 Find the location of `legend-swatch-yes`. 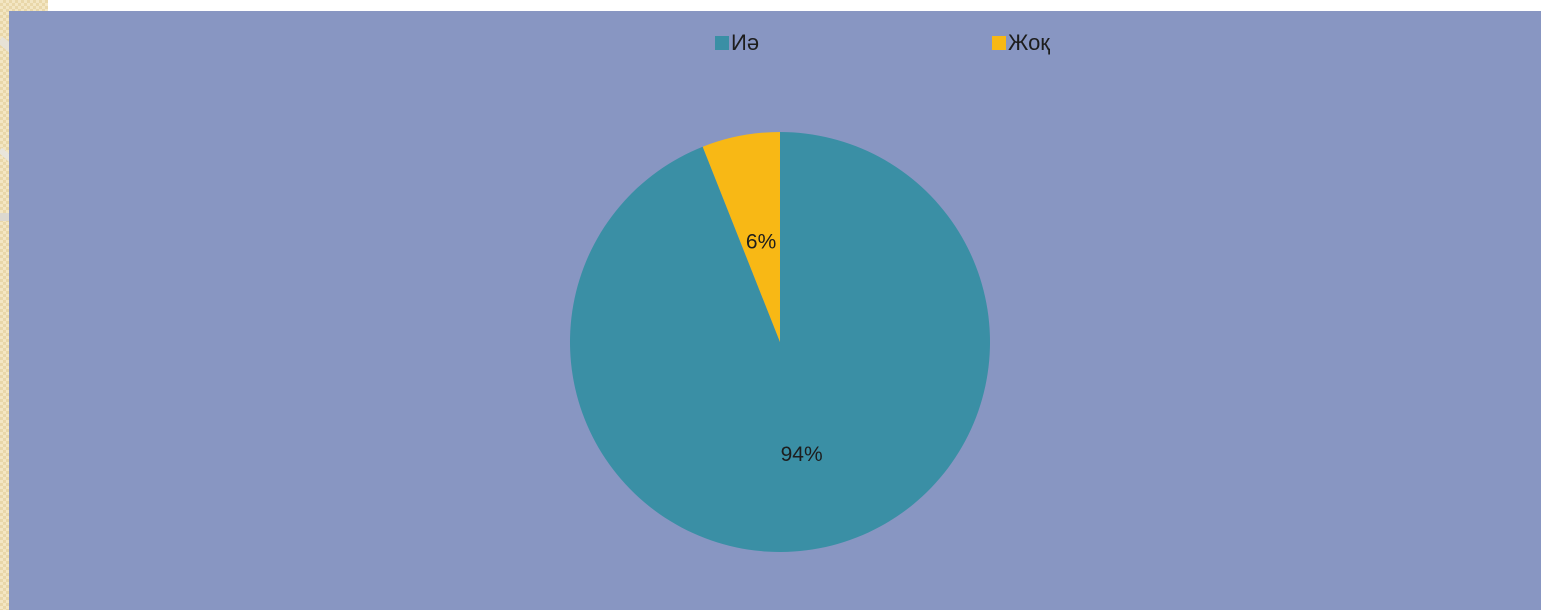

legend-swatch-yes is located at coordinates (722, 43).